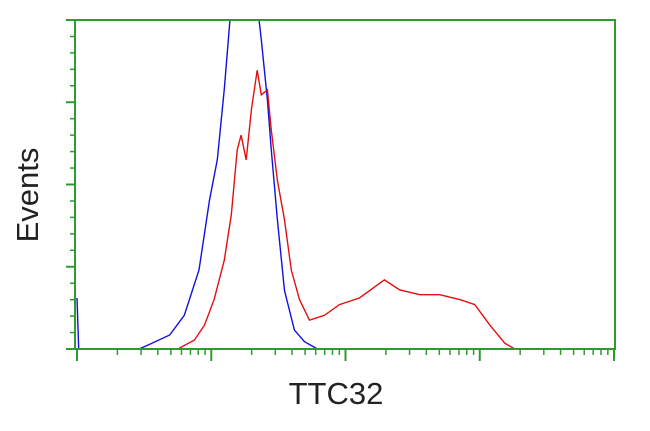 The image size is (650, 431). Describe the element at coordinates (336, 393) in the screenshot. I see `x-axis-label: TTC32` at that location.